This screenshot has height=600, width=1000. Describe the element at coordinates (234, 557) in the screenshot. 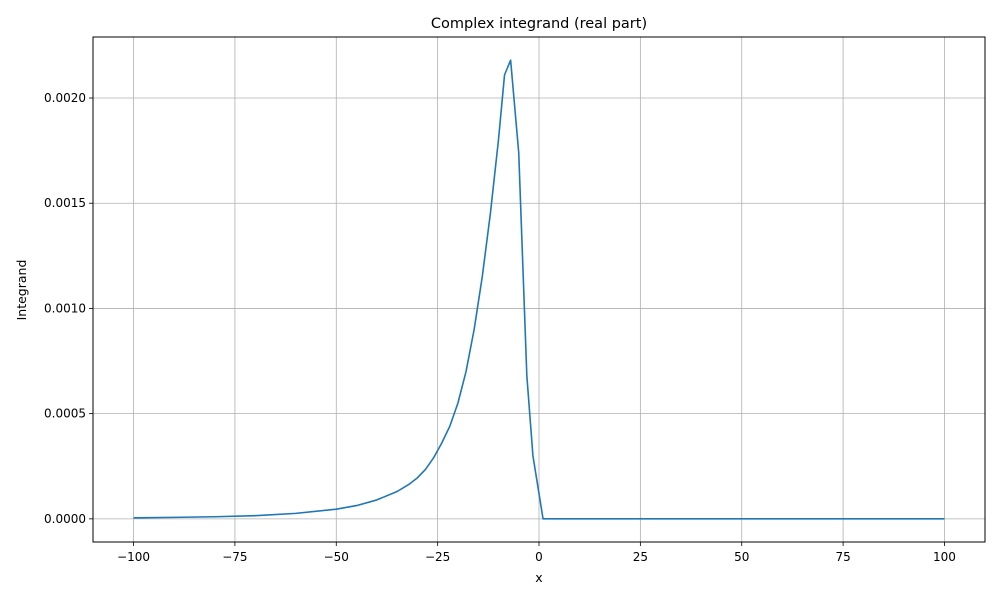

I see `x-tick-label: −75` at that location.